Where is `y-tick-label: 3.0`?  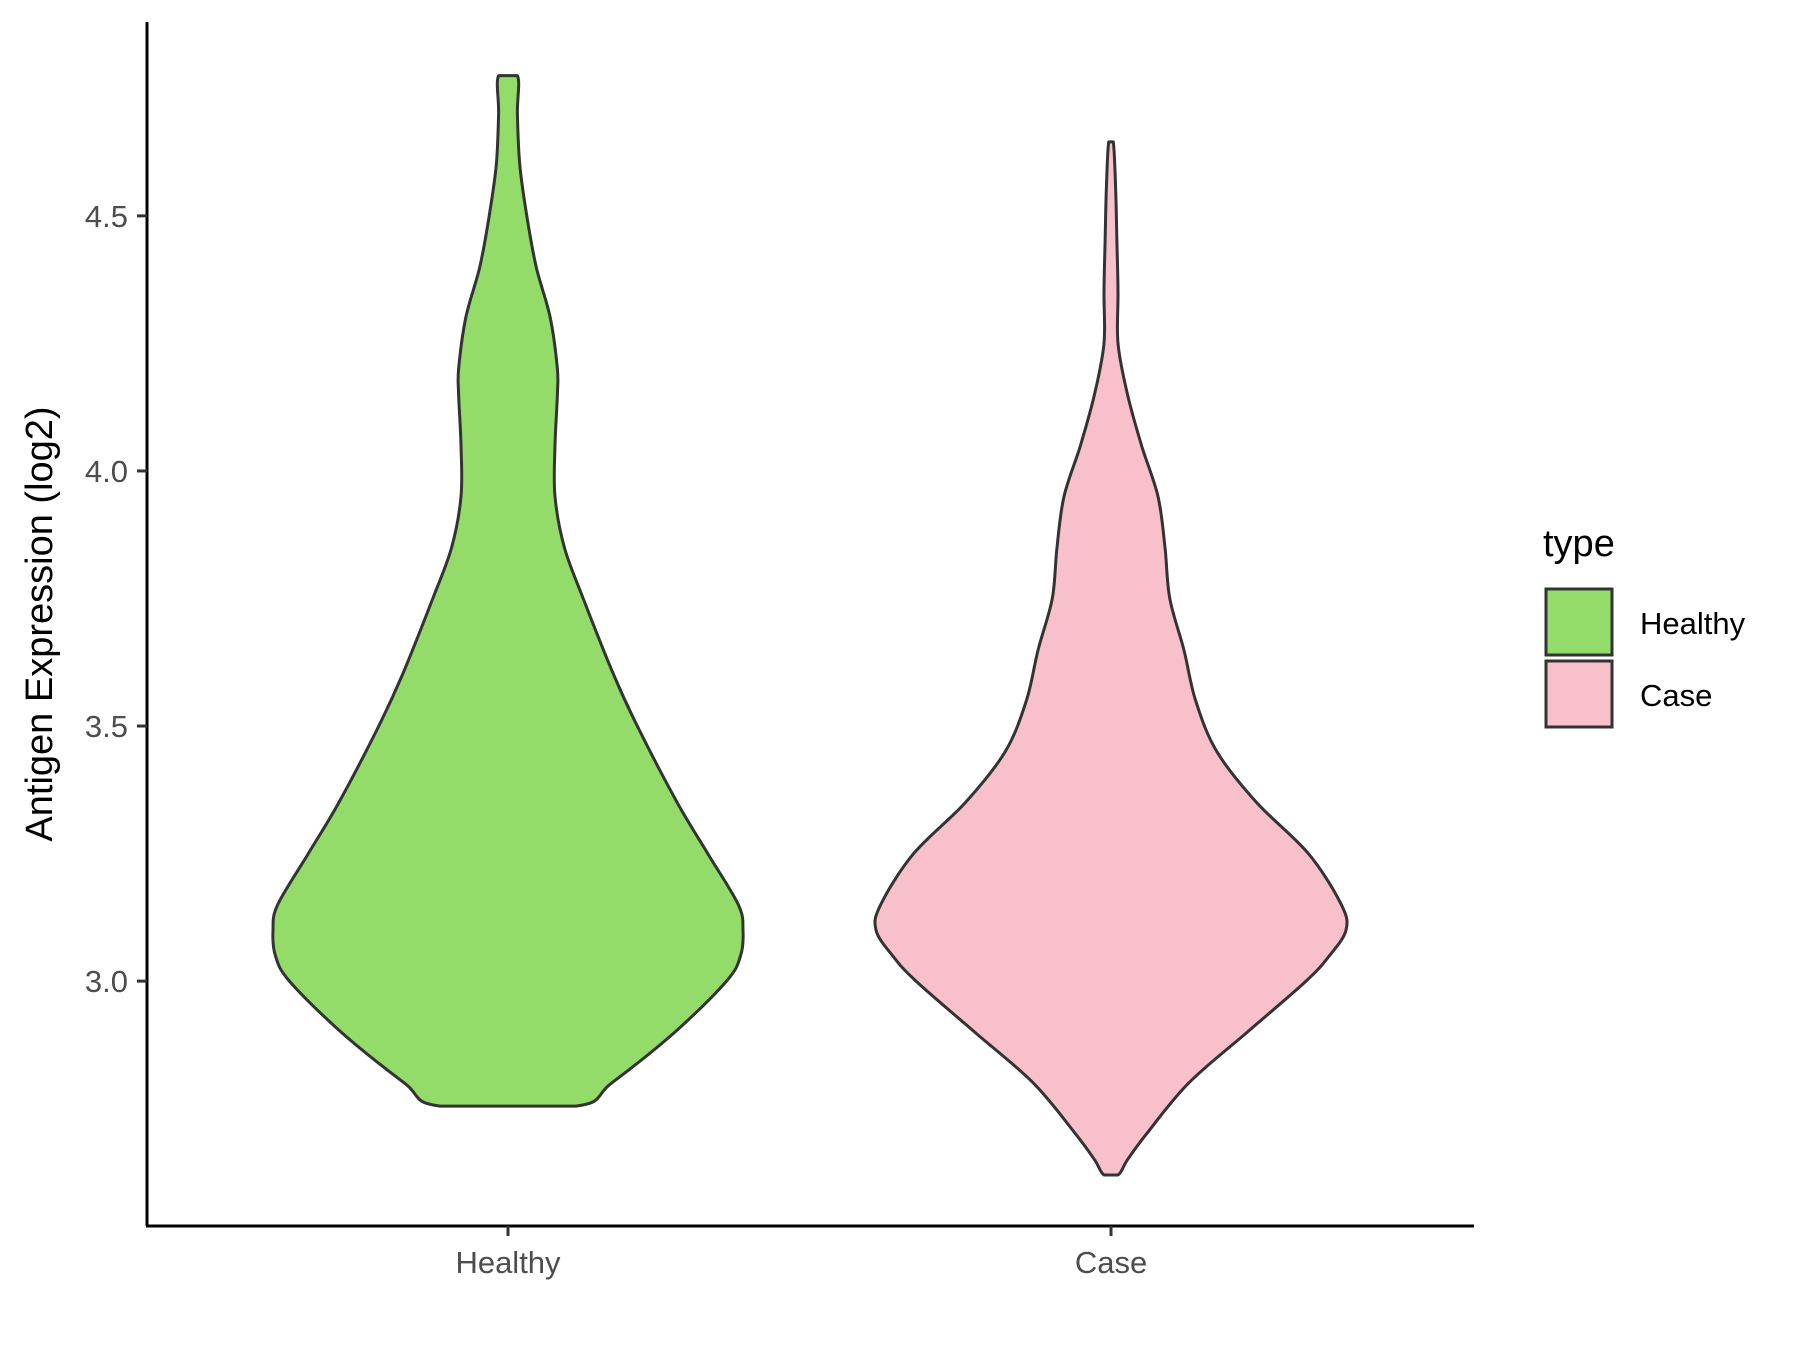 y-tick-label: 3.0 is located at coordinates (106, 981).